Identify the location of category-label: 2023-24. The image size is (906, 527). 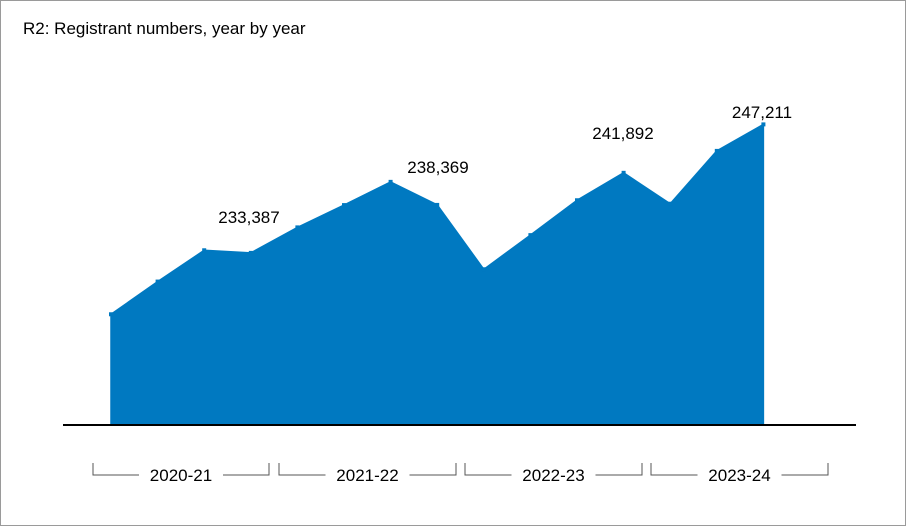
(739, 475).